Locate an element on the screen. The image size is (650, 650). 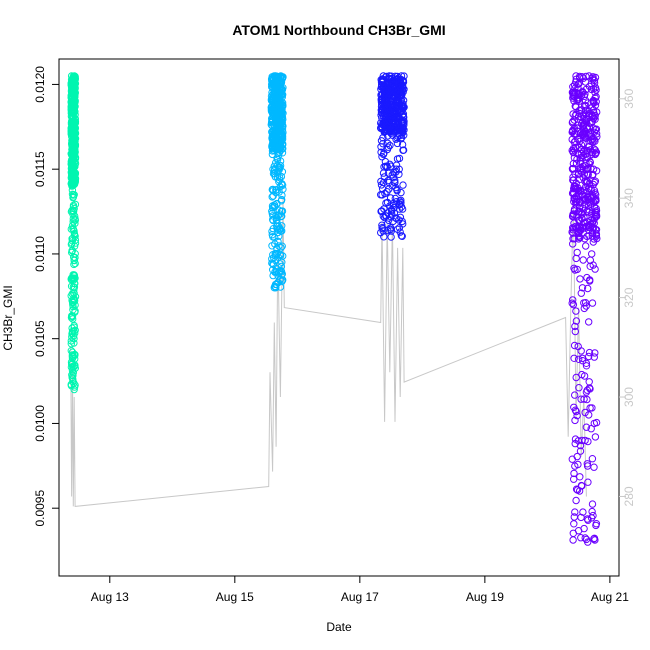
x-tick-label: Aug 19 is located at coordinates (485, 597).